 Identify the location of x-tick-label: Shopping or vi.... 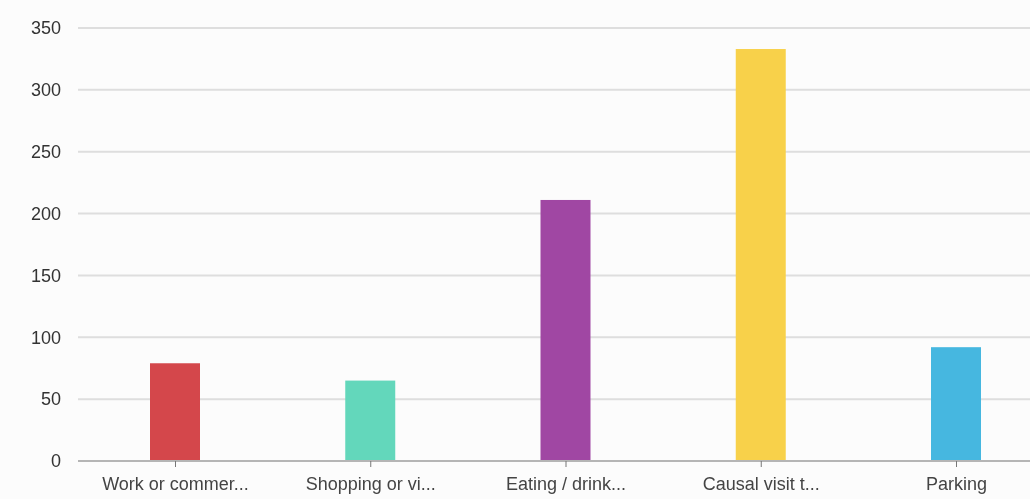
(370, 483).